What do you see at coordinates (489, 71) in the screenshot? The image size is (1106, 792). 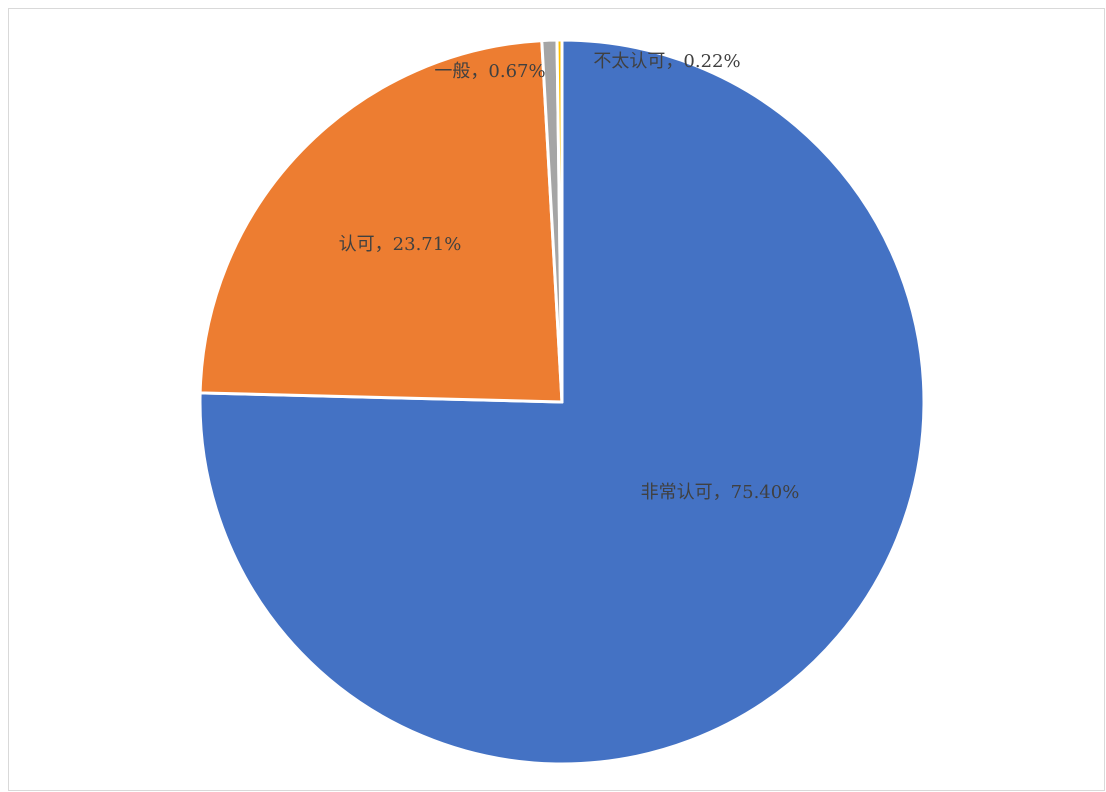 I see `data-label: 一般，0.67%` at bounding box center [489, 71].